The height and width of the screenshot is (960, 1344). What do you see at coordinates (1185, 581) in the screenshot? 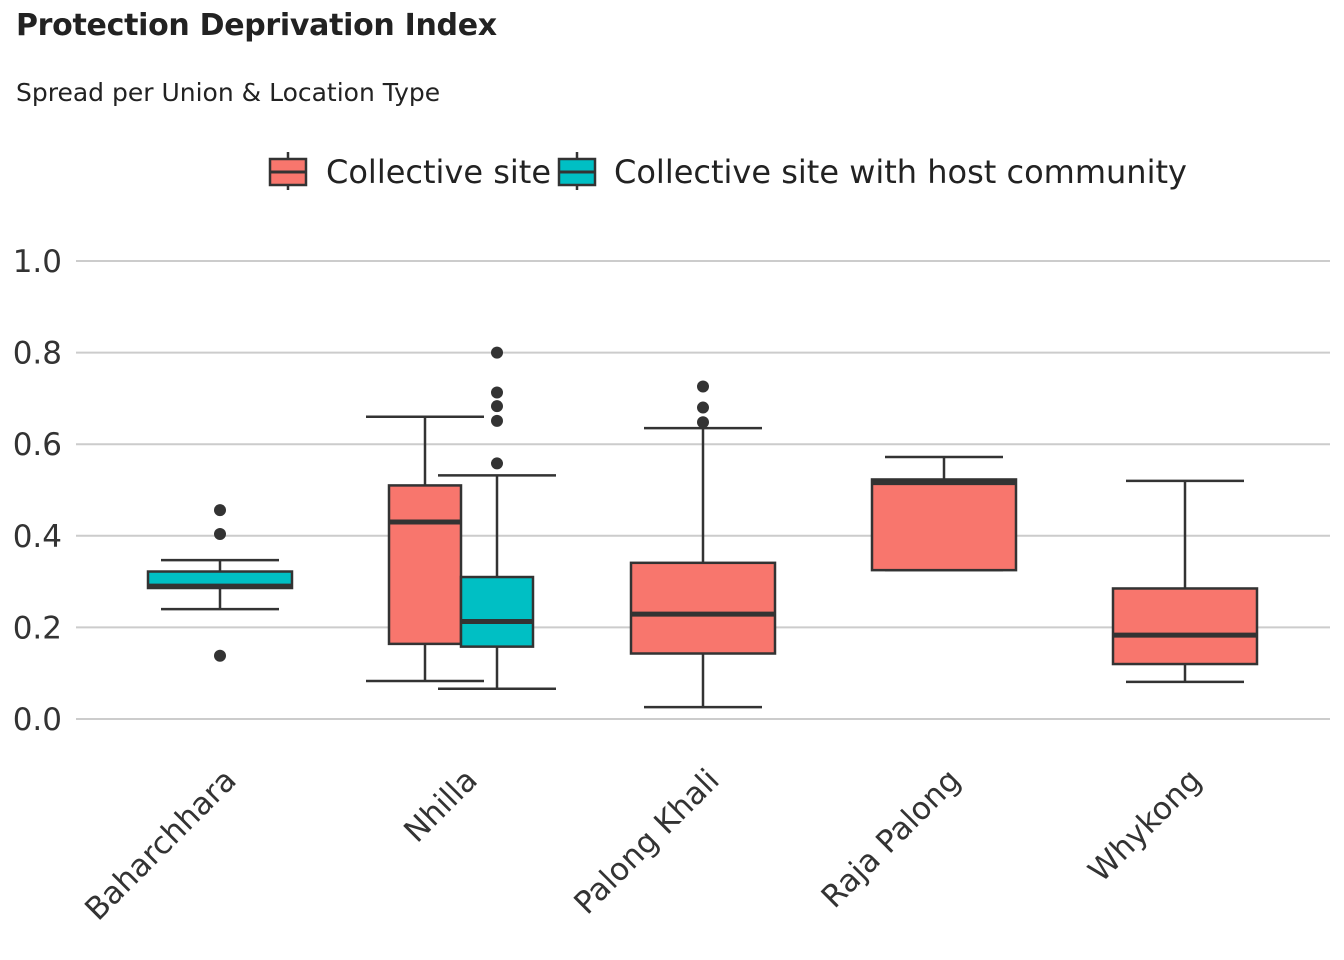
I see `box-whykong-collective-site` at bounding box center [1185, 581].